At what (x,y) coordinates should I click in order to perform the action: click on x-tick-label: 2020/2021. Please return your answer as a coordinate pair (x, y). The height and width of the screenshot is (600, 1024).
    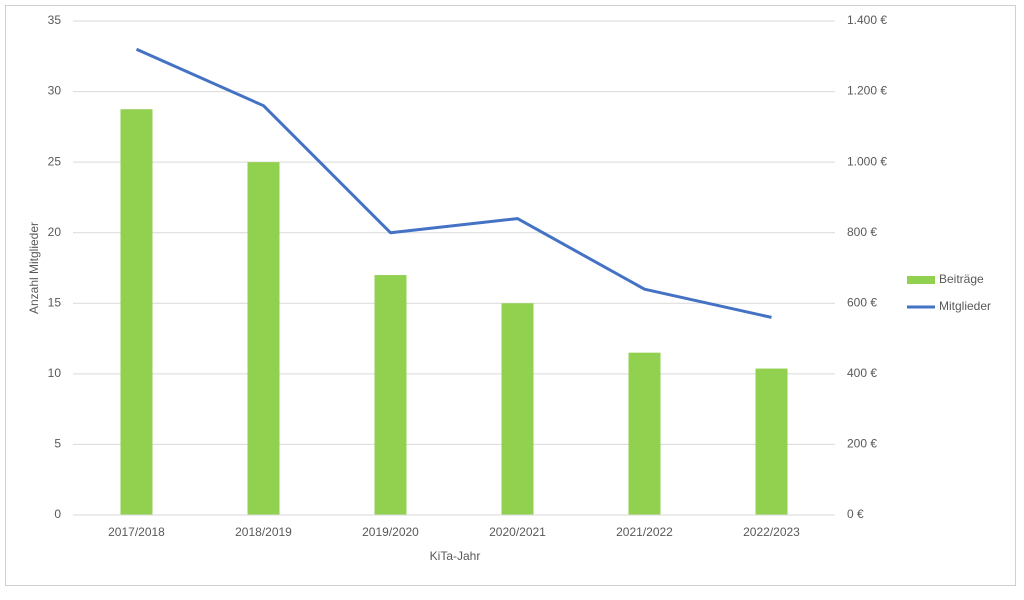
    Looking at the image, I should click on (517, 532).